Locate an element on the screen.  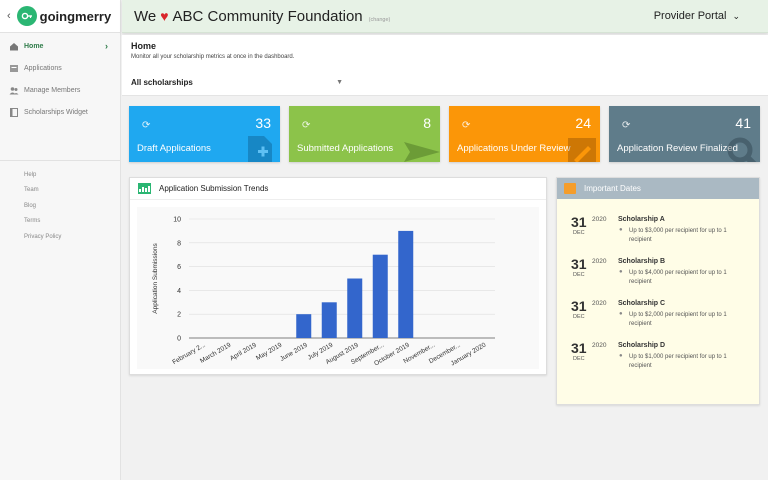
y-axis-label: Application Submissions is located at coordinates (155, 278).